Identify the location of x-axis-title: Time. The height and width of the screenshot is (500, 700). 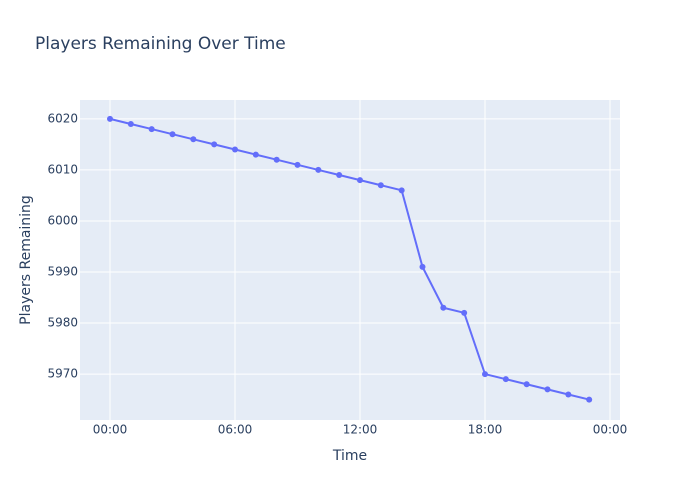
(349, 456).